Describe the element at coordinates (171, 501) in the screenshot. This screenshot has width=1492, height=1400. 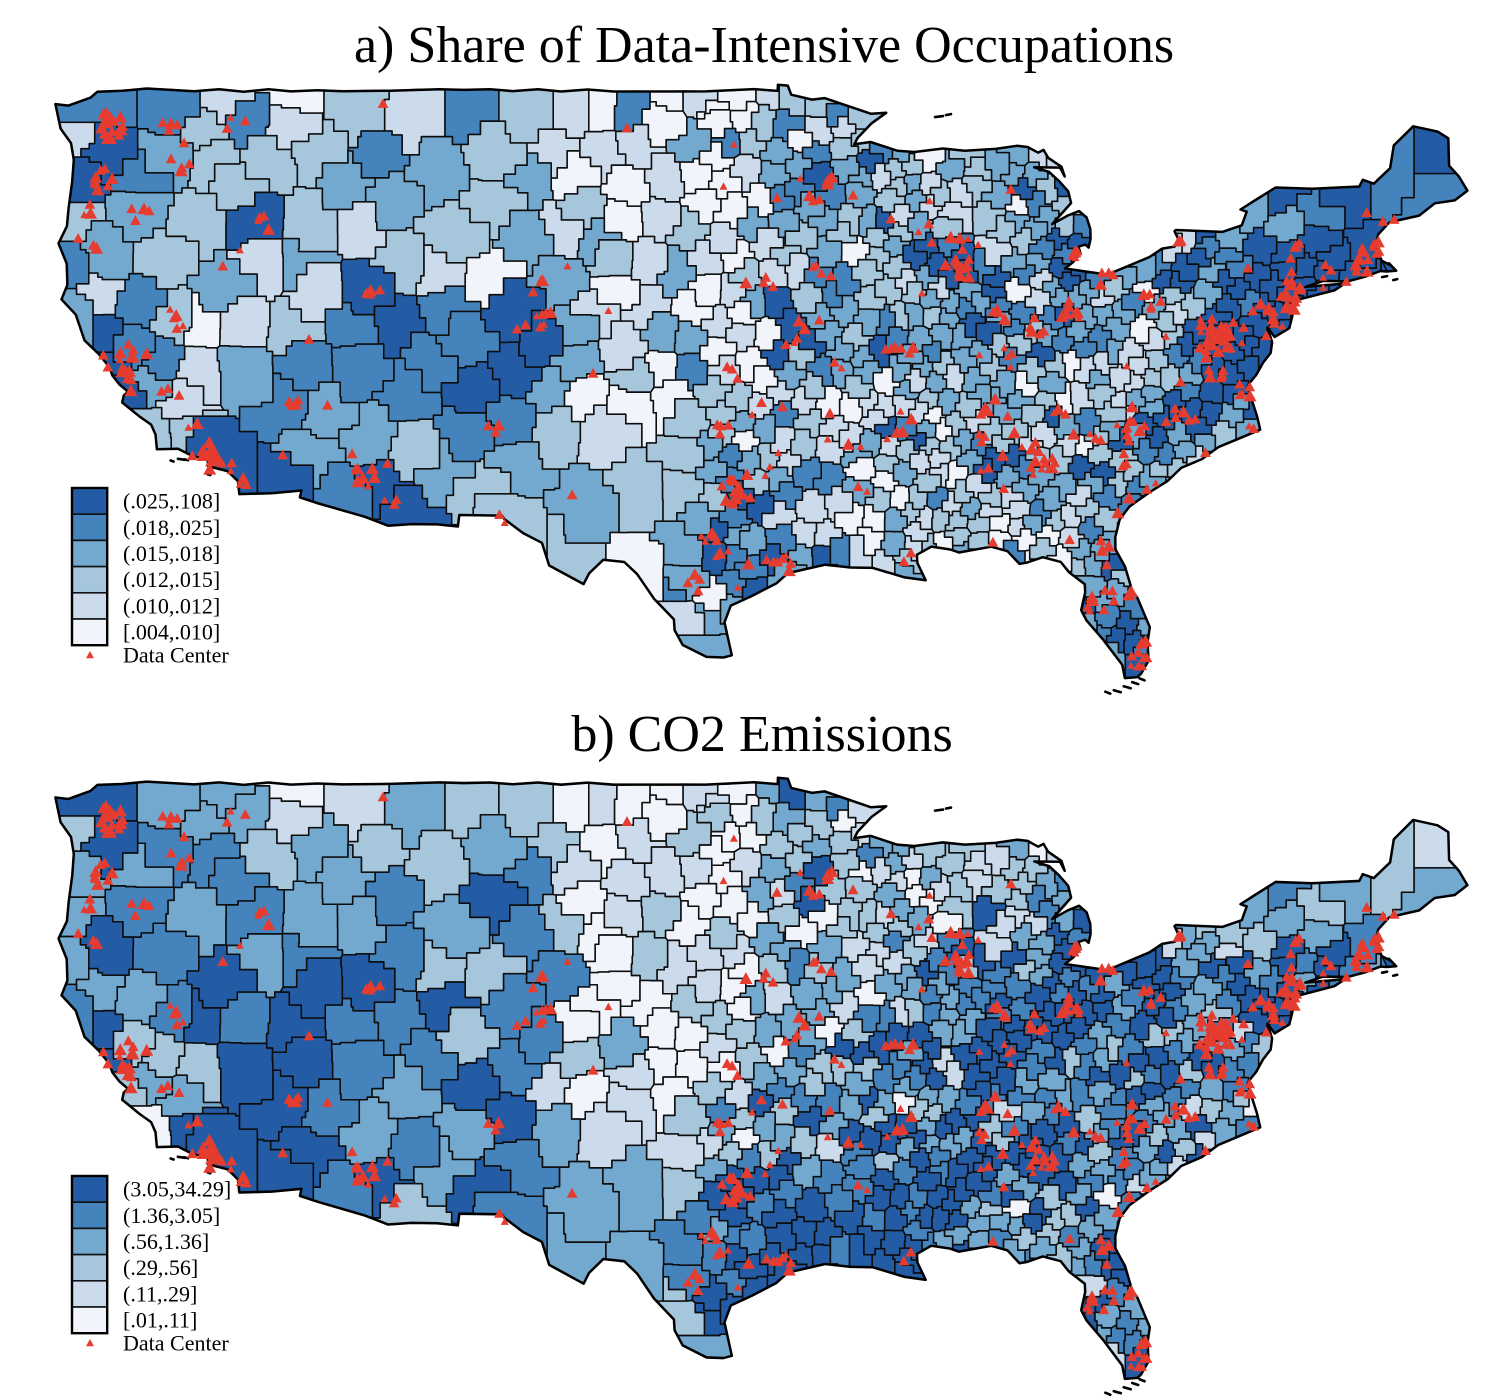
I see `svg-text: (.025,.108]` at that location.